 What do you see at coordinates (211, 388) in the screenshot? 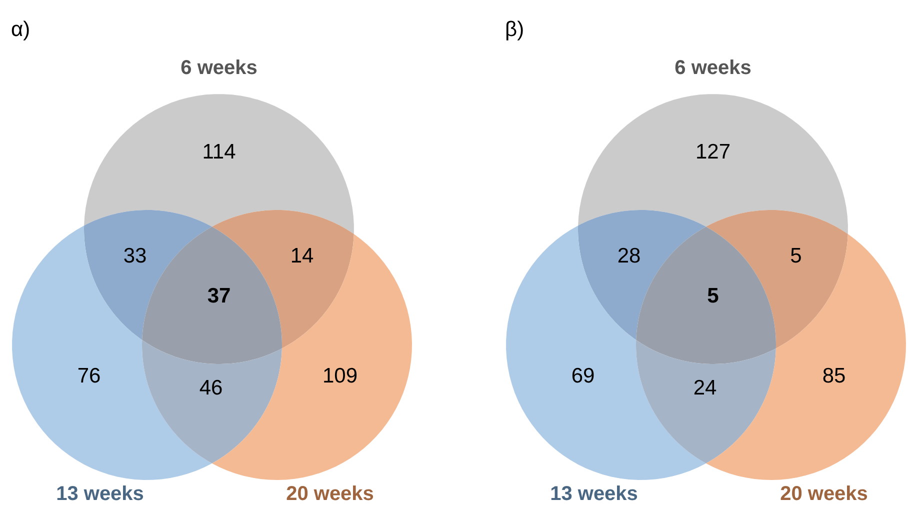
I see `data-label: 46` at bounding box center [211, 388].